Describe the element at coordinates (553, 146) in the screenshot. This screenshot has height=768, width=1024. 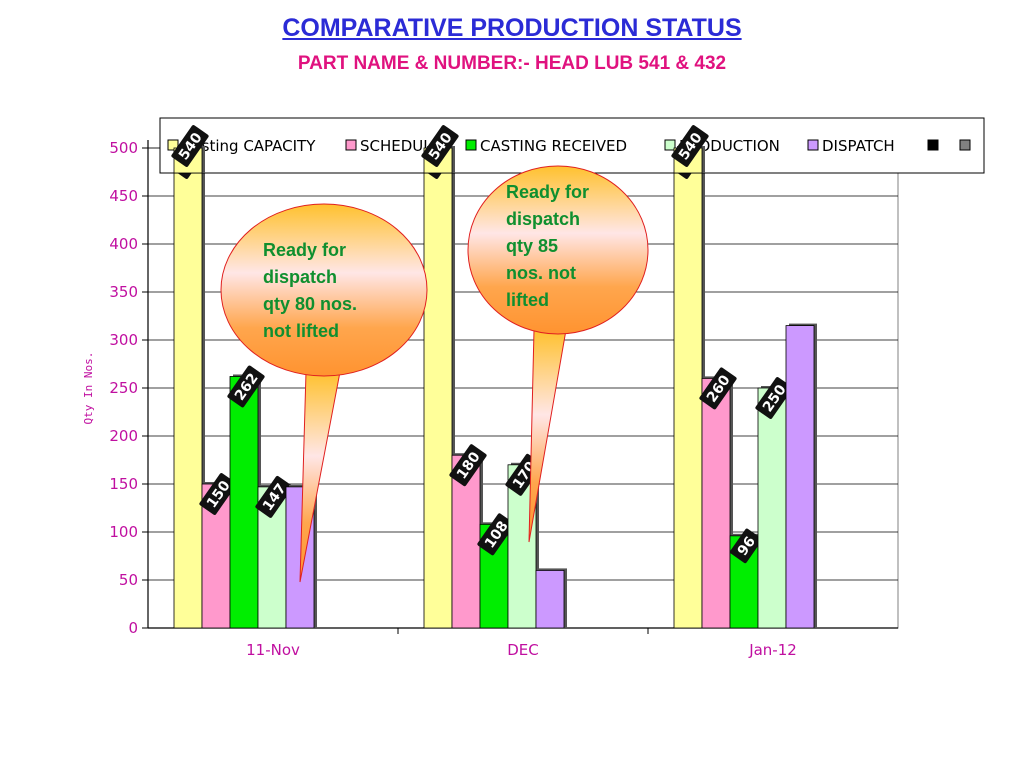
I see `legend-label-2: CASTING RECEIVED` at that location.